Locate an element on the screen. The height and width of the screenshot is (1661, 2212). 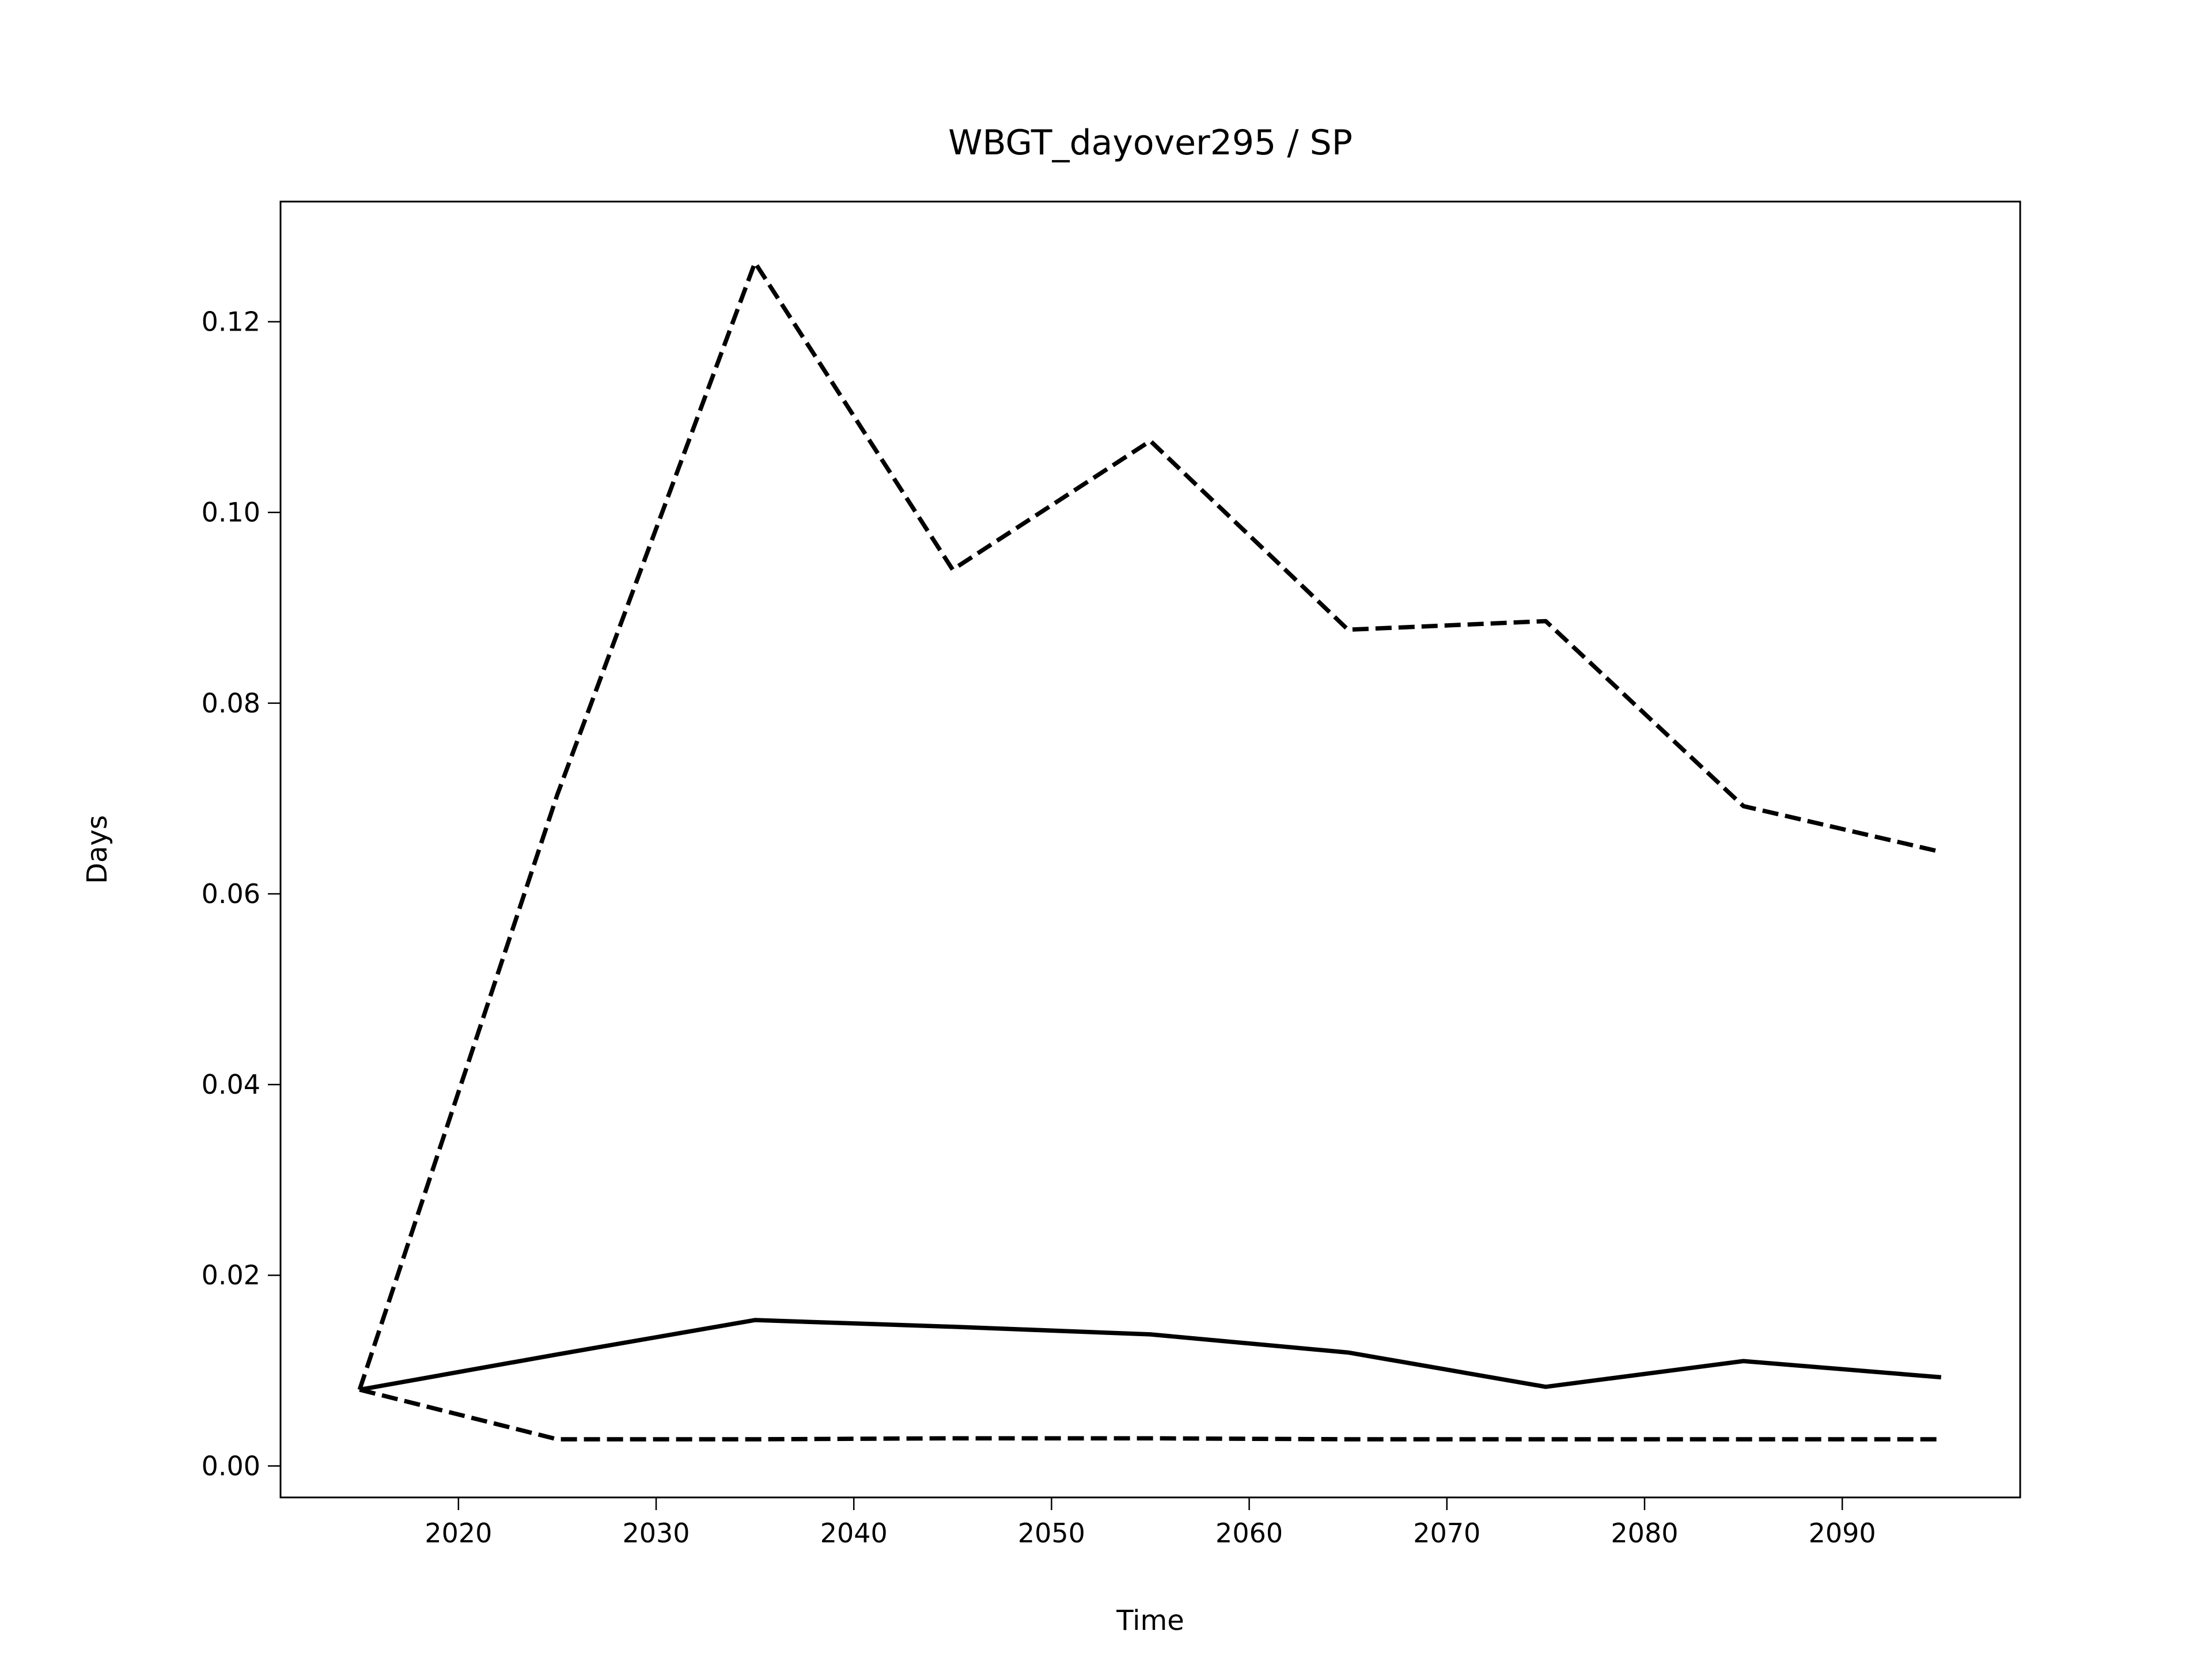
y-tick-label: 0.10 is located at coordinates (231, 512).